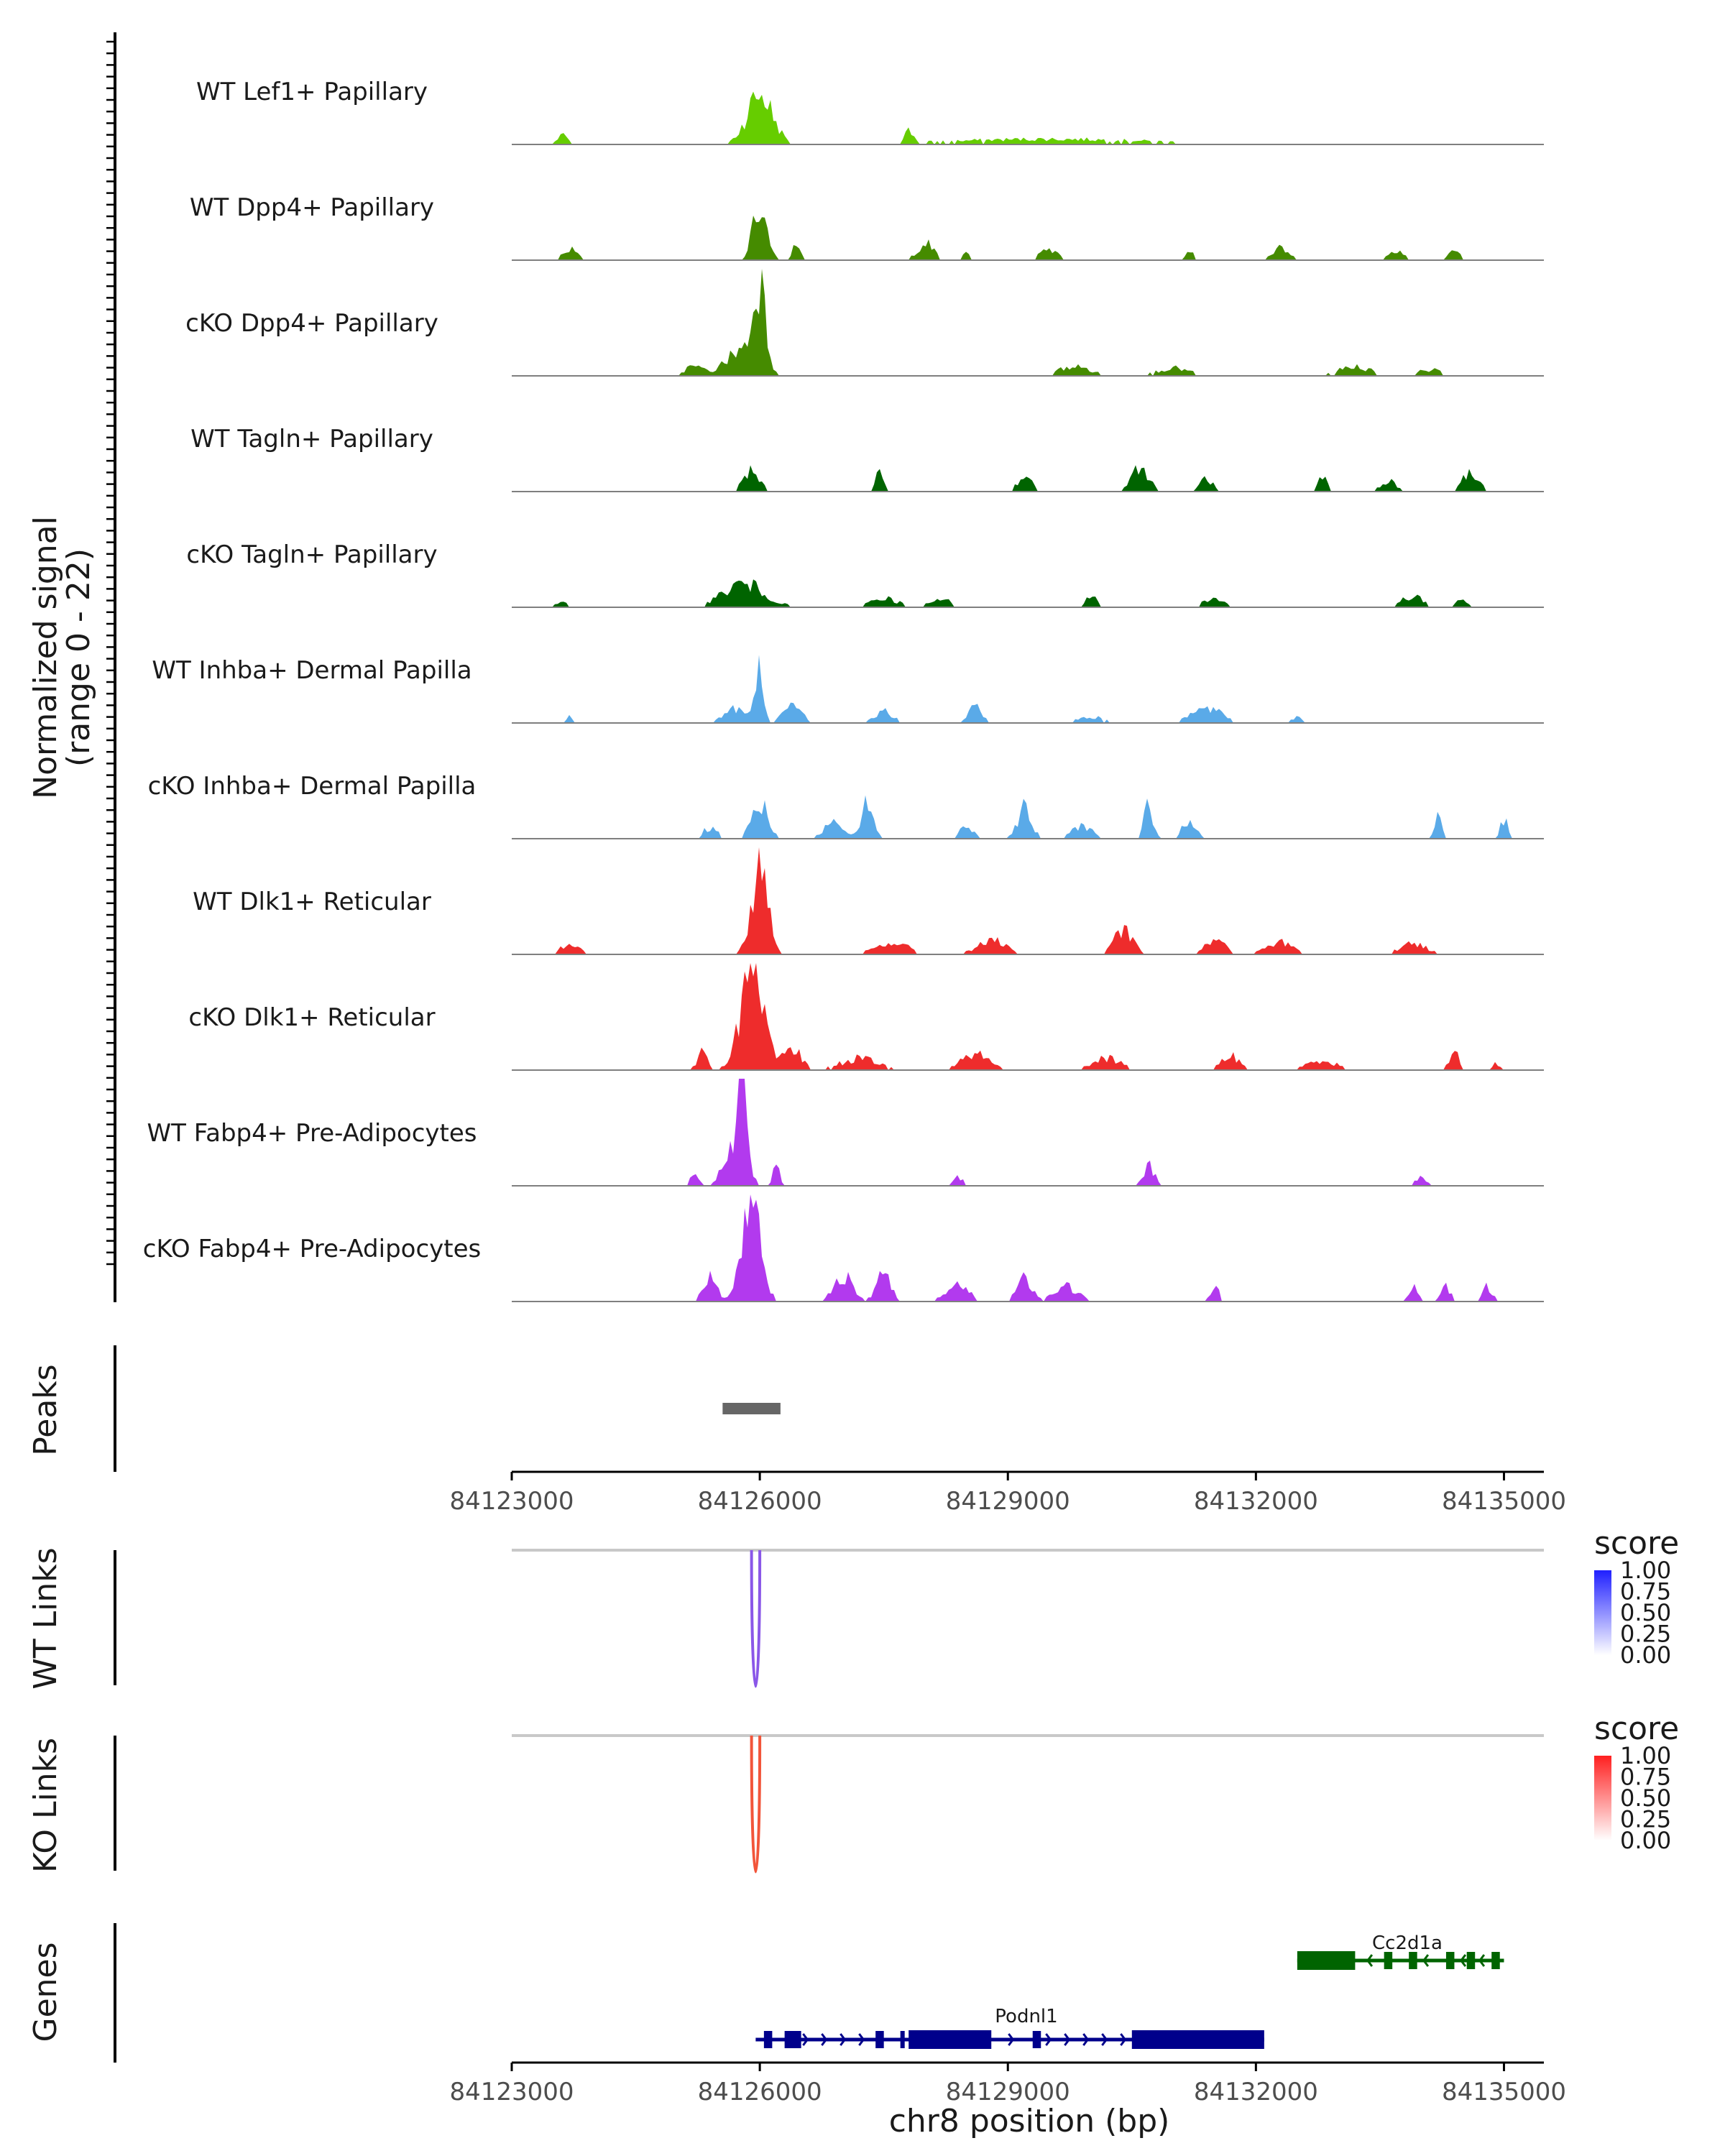 The height and width of the screenshot is (2156, 1725). Describe the element at coordinates (311, 1017) in the screenshot. I see `coverage-track-label: cKO Dlk1+ Reticular` at that location.